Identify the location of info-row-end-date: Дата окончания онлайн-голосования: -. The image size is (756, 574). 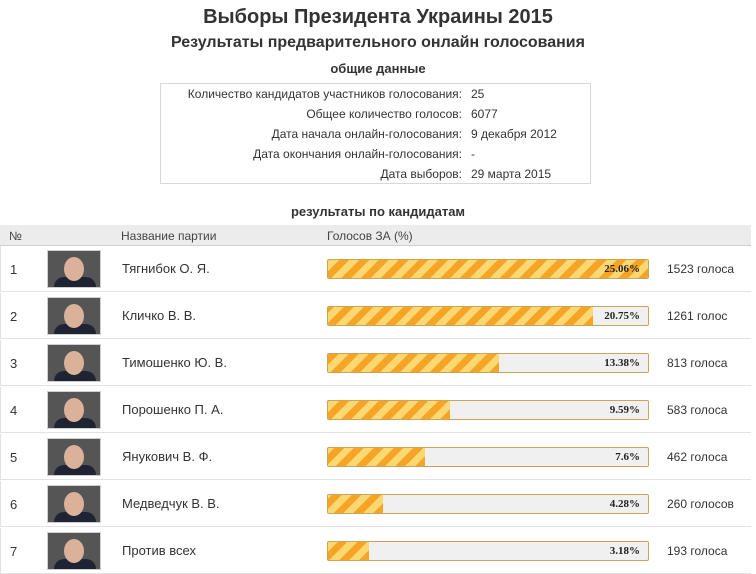
(376, 154).